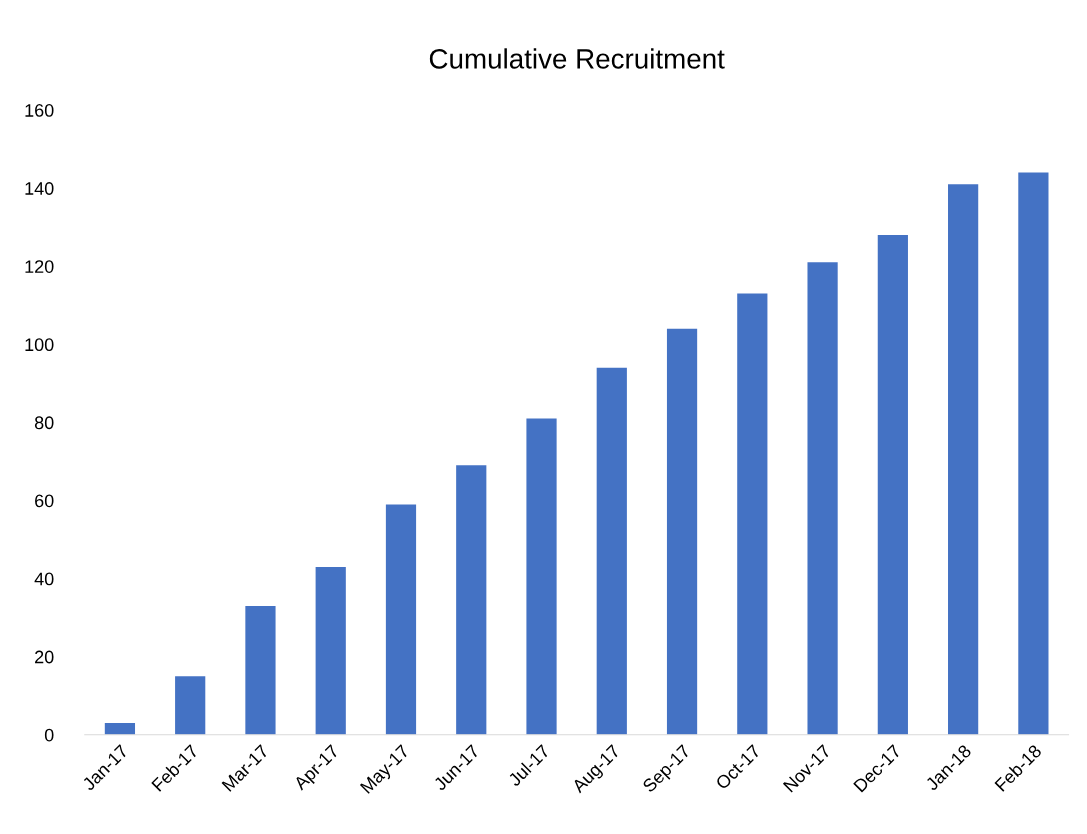  Describe the element at coordinates (39, 345) in the screenshot. I see `y-tick-label: 100` at that location.